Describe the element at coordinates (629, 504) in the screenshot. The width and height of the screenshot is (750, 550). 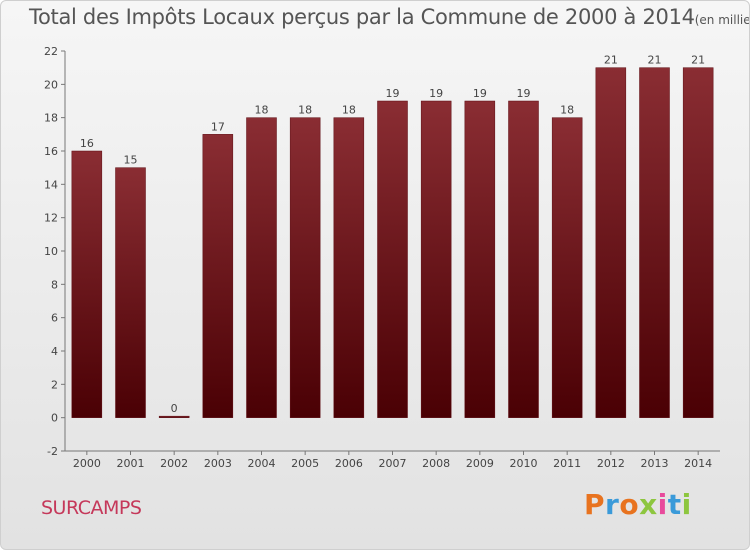
I see `logo-letter: o` at that location.